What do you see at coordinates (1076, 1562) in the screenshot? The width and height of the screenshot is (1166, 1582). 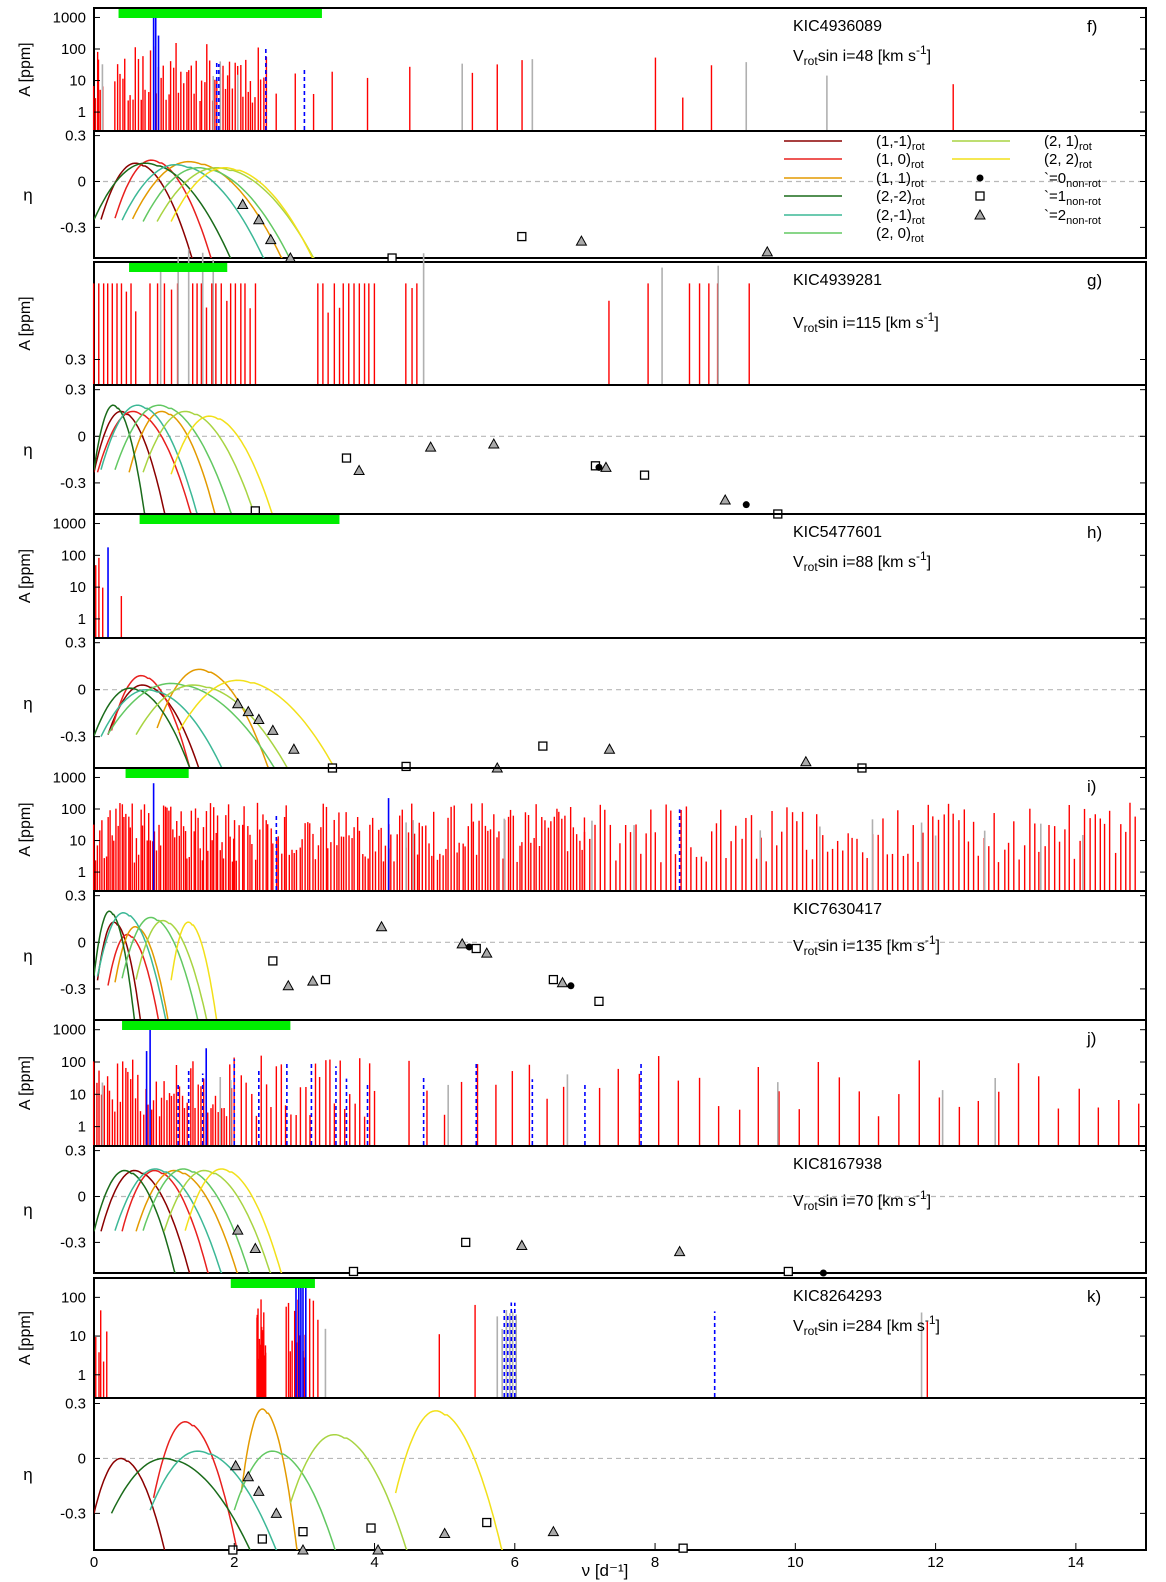 I see `x-tick-label: 14` at bounding box center [1076, 1562].